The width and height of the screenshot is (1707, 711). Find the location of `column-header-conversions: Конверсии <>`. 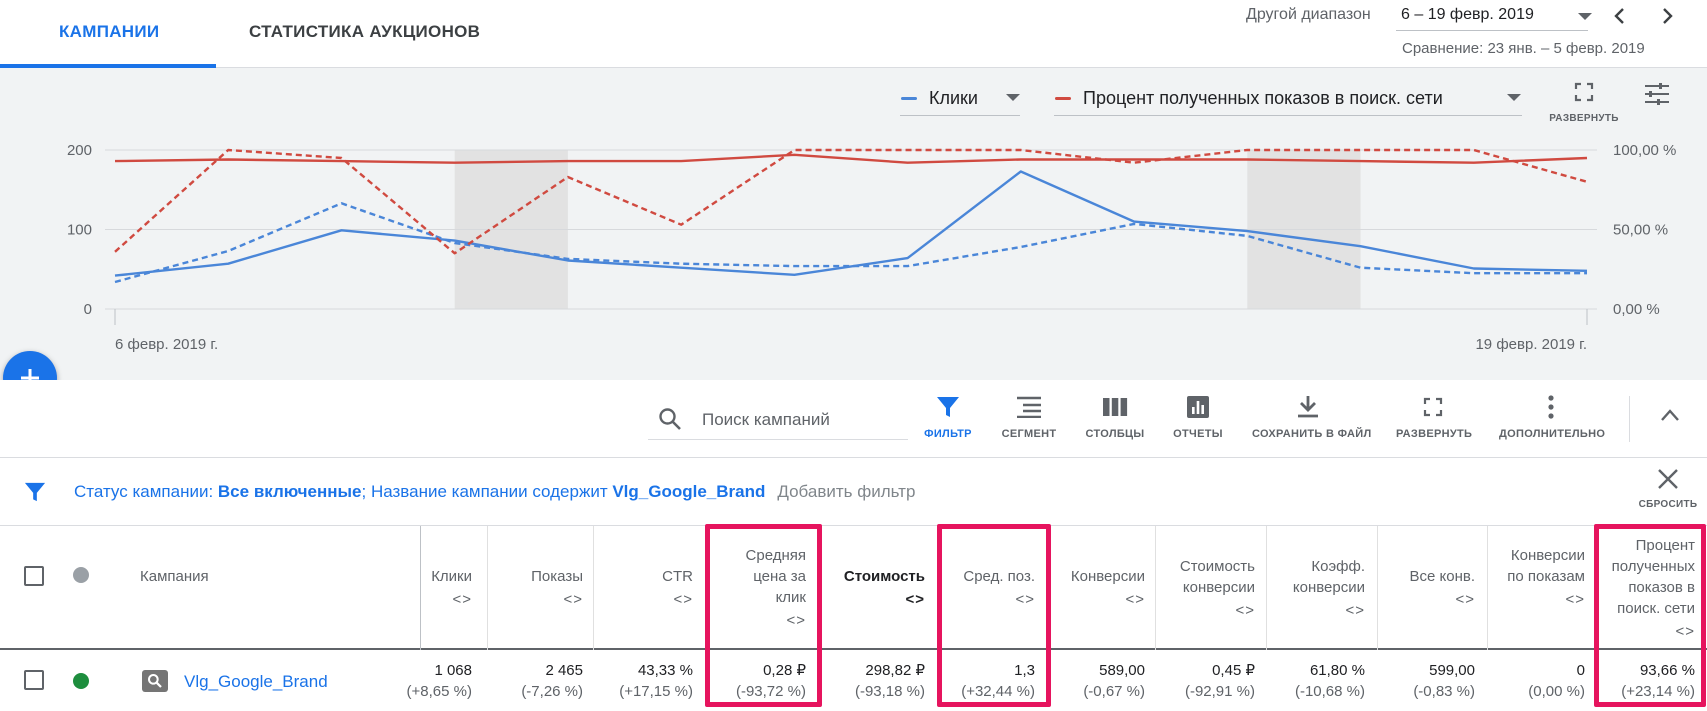

column-header-conversions: Конверсии <> is located at coordinates (1097, 588).